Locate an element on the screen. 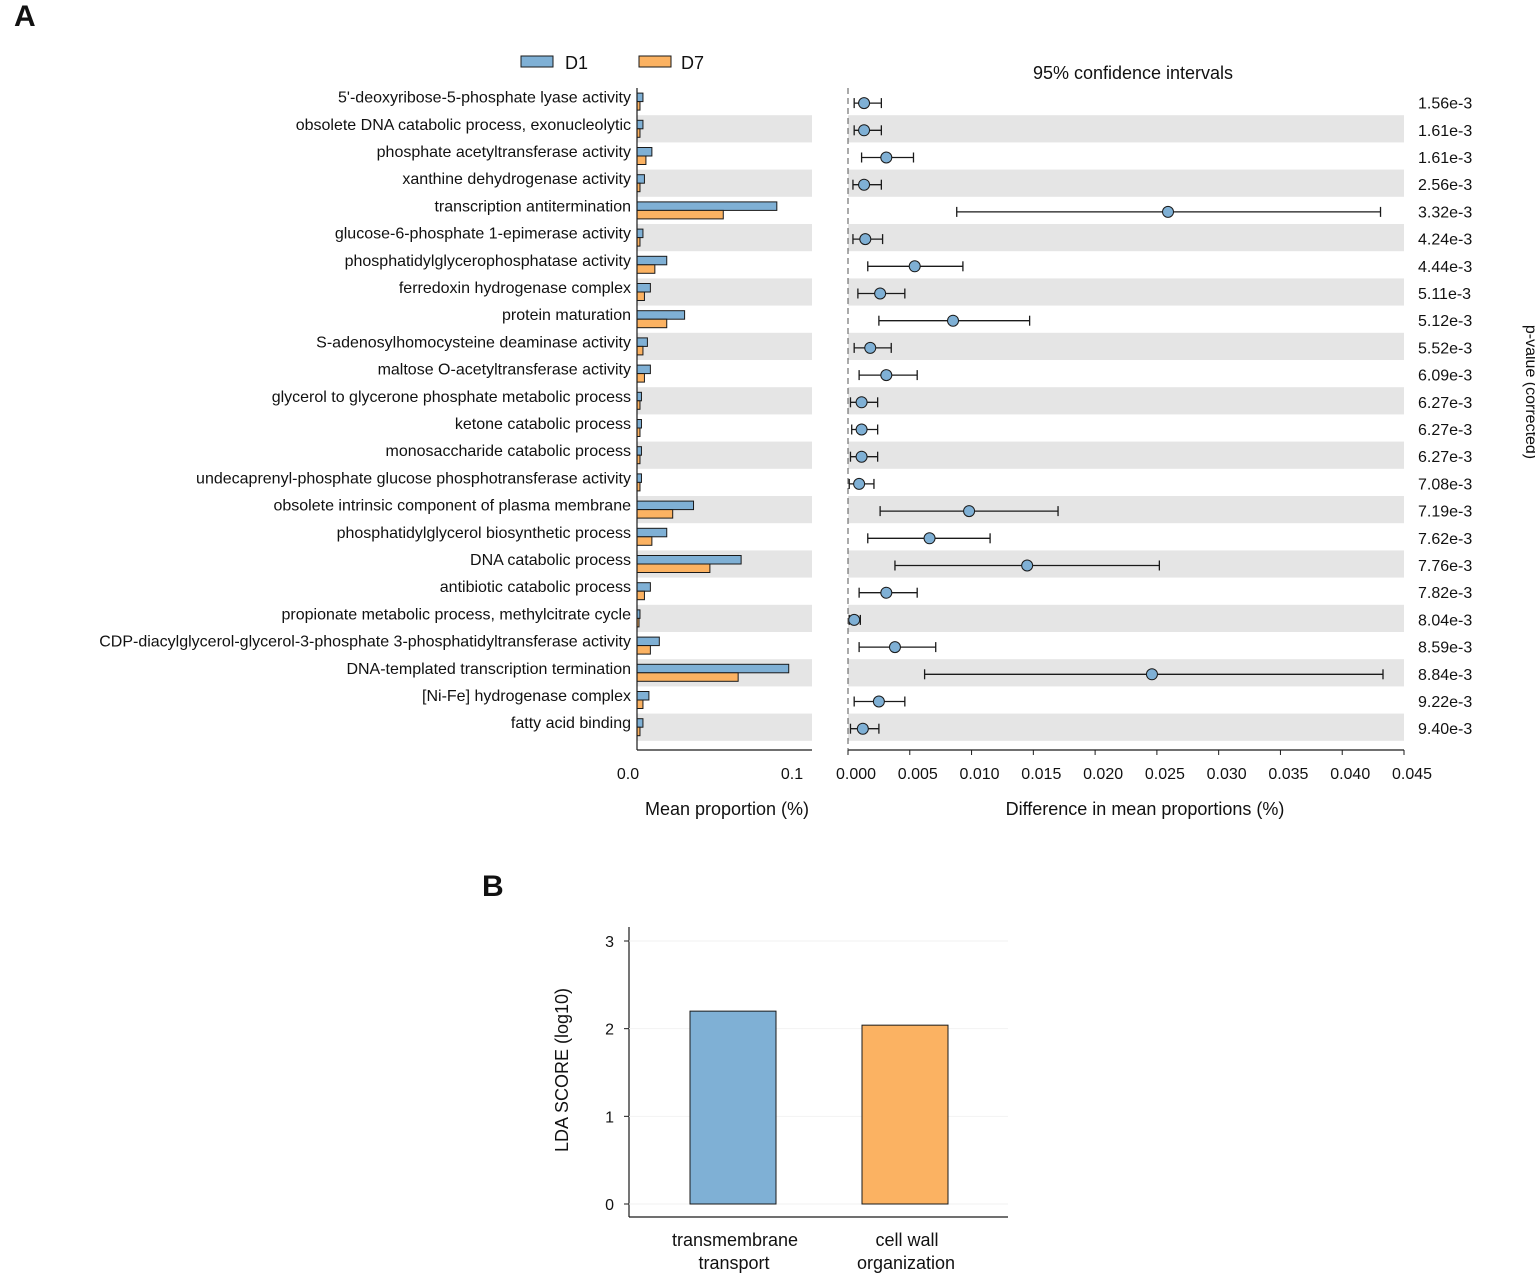  p-value-label: 4.24e-3 is located at coordinates (1445, 240).